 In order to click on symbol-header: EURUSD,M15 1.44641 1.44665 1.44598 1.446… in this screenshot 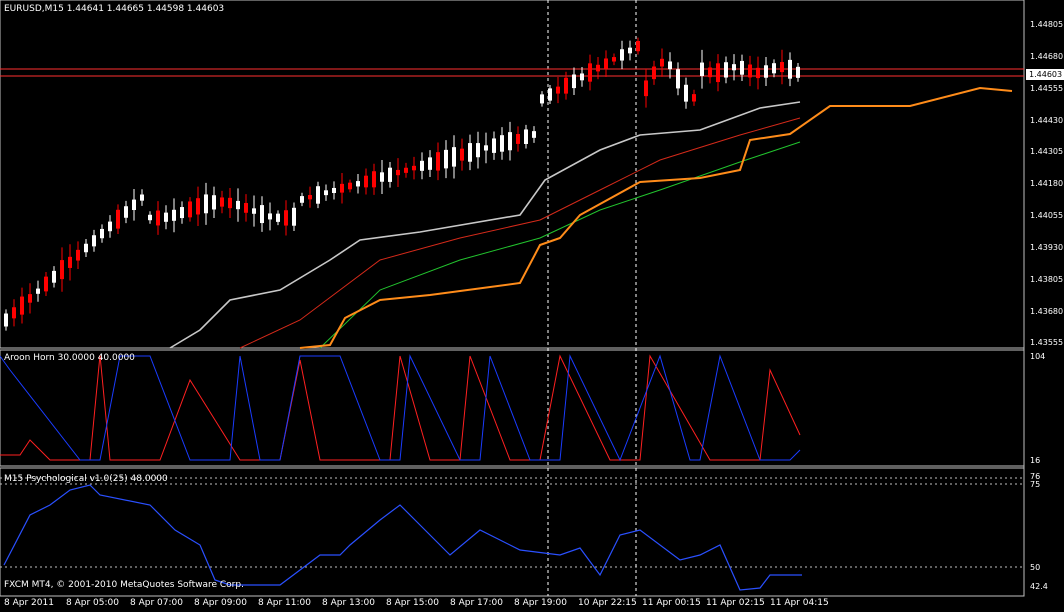, I will do `click(114, 9)`.